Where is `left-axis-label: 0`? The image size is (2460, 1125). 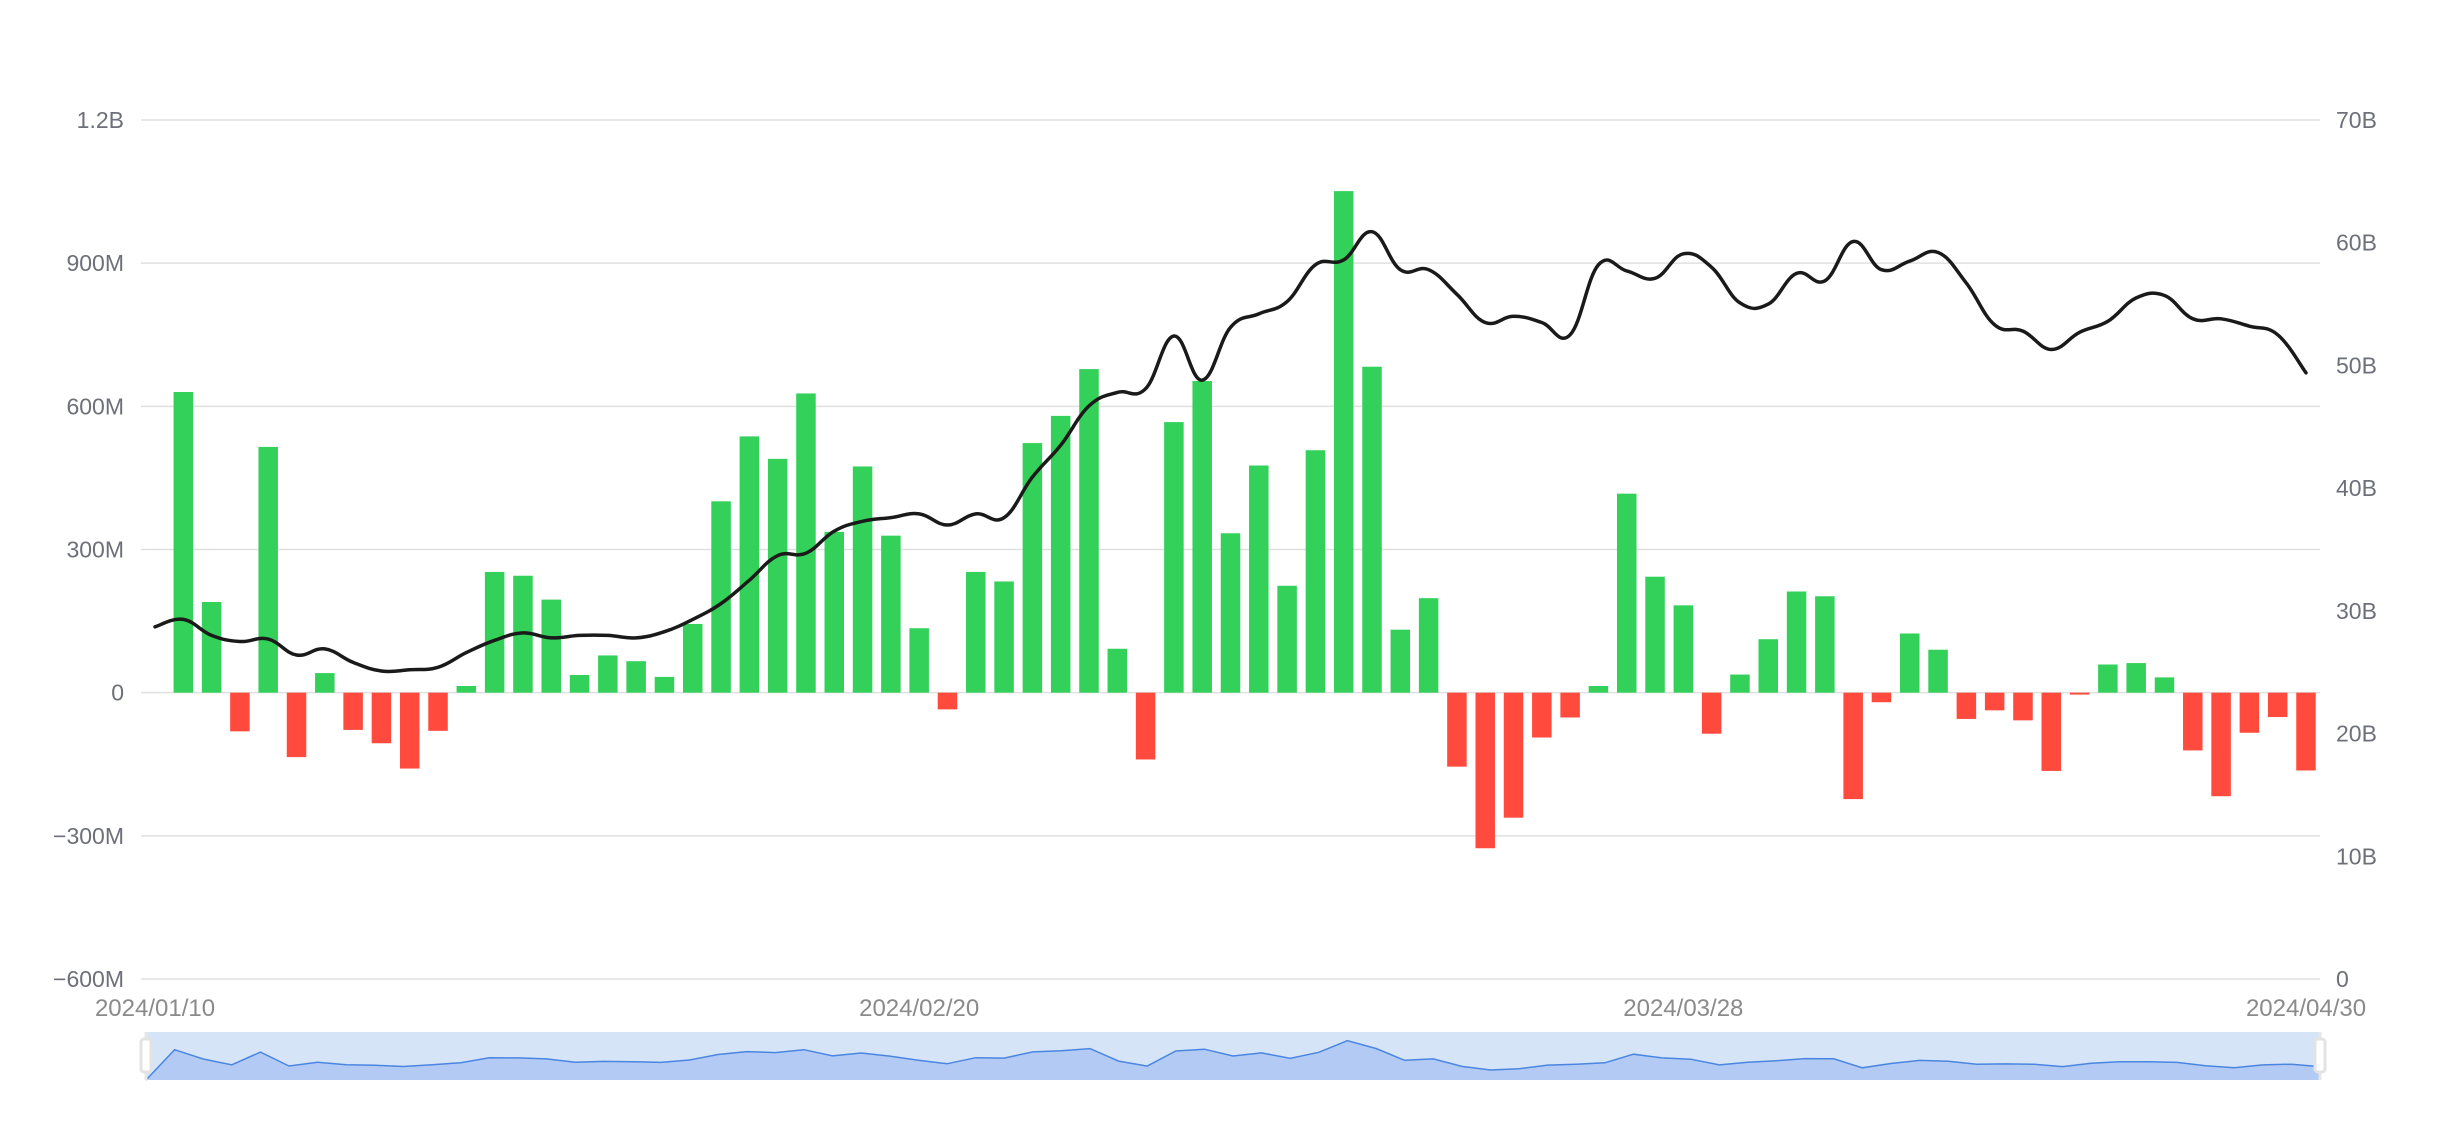
left-axis-label: 0 is located at coordinates (117, 693).